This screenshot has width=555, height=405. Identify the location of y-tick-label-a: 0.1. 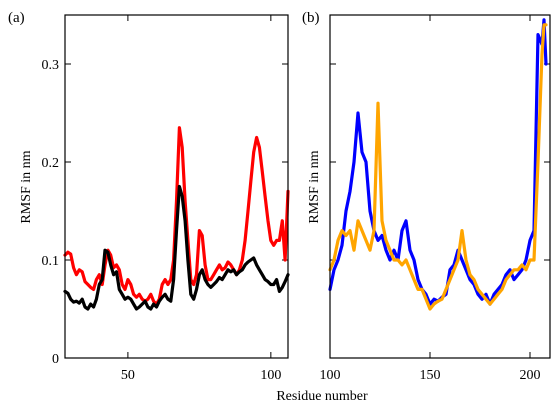
(51, 261).